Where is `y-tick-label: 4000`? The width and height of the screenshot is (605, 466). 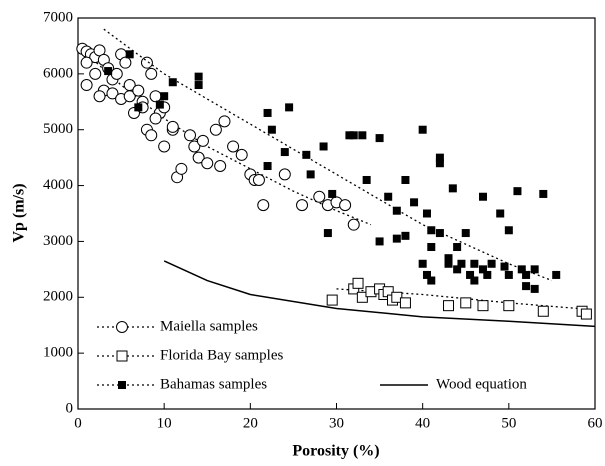
y-tick-label: 4000 is located at coordinates (58, 185).